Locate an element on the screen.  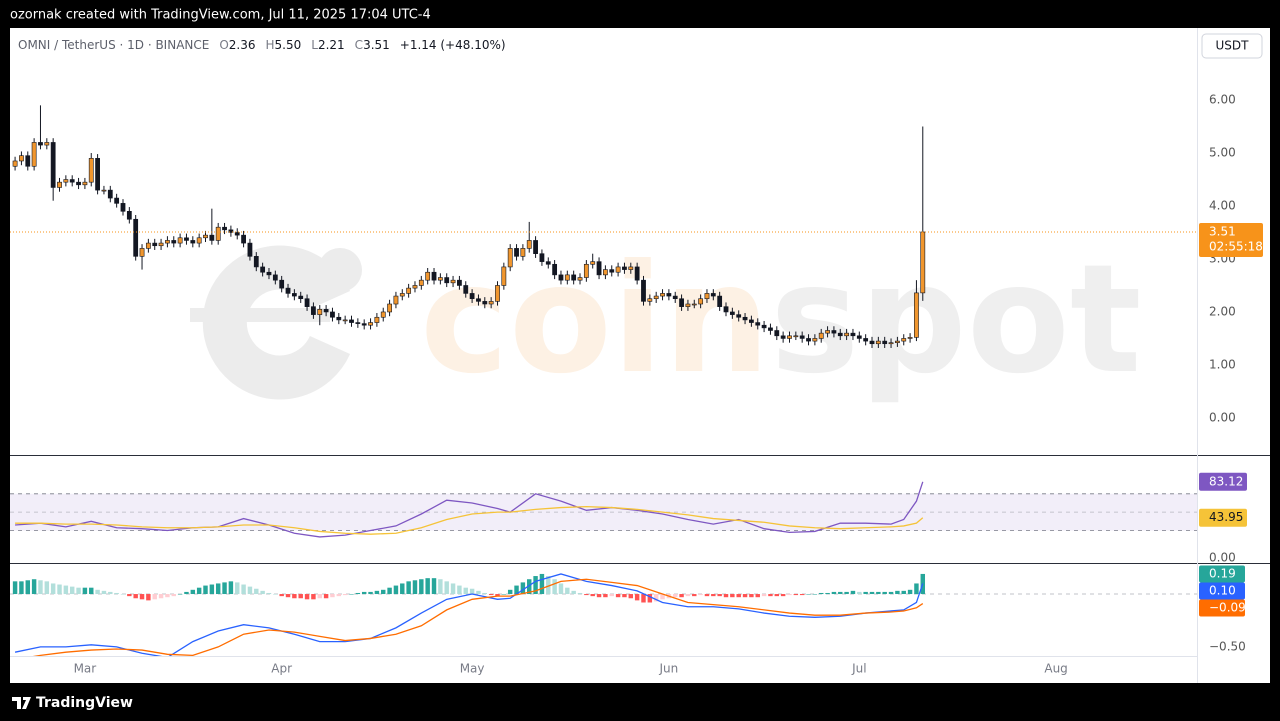
currency-button is located at coordinates (1232, 46).